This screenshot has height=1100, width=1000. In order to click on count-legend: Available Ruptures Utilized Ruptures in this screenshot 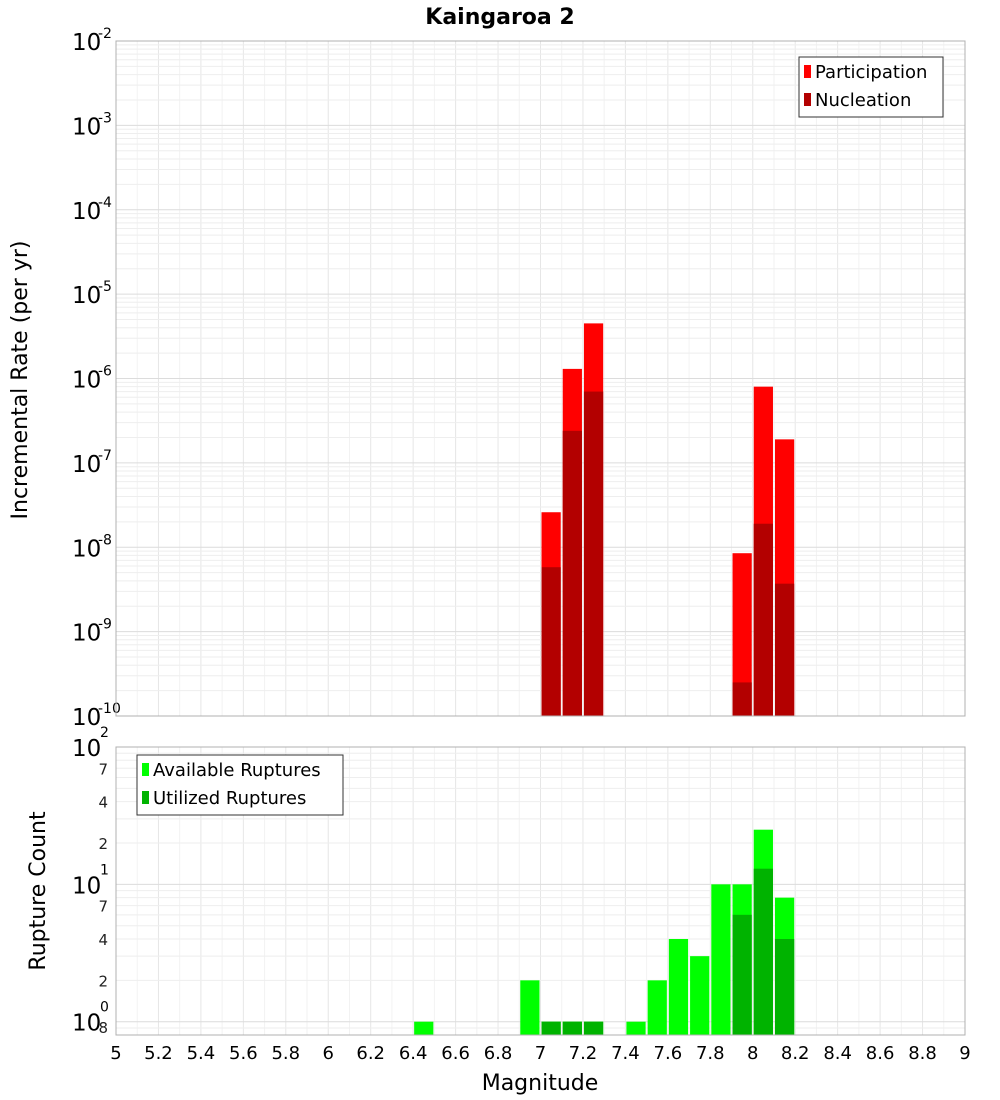, I will do `click(240, 785)`.